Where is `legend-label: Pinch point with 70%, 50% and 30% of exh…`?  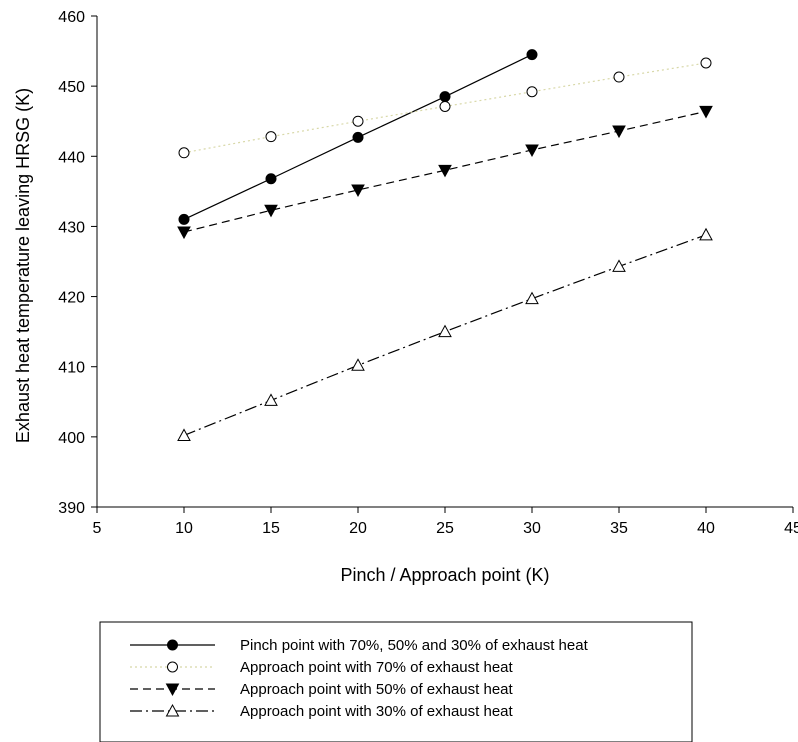 legend-label: Pinch point with 70%, 50% and 30% of exh… is located at coordinates (414, 645).